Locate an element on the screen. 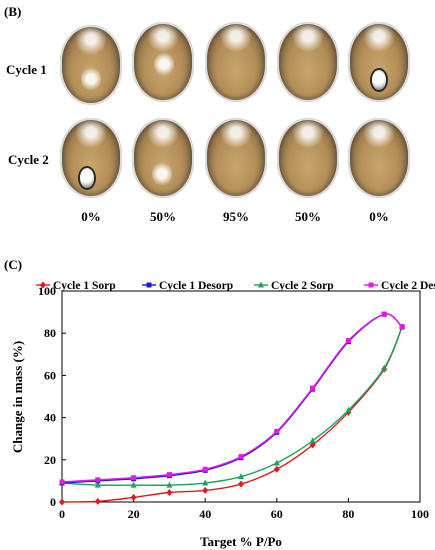 This screenshot has width=435, height=550. y-tick-label: 80 is located at coordinates (50, 333).